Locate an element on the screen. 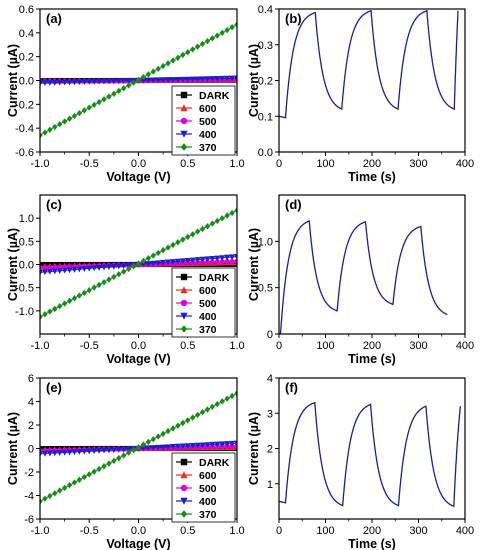 The image size is (480, 550). y-tick-label: 0.5 is located at coordinates (265, 289).